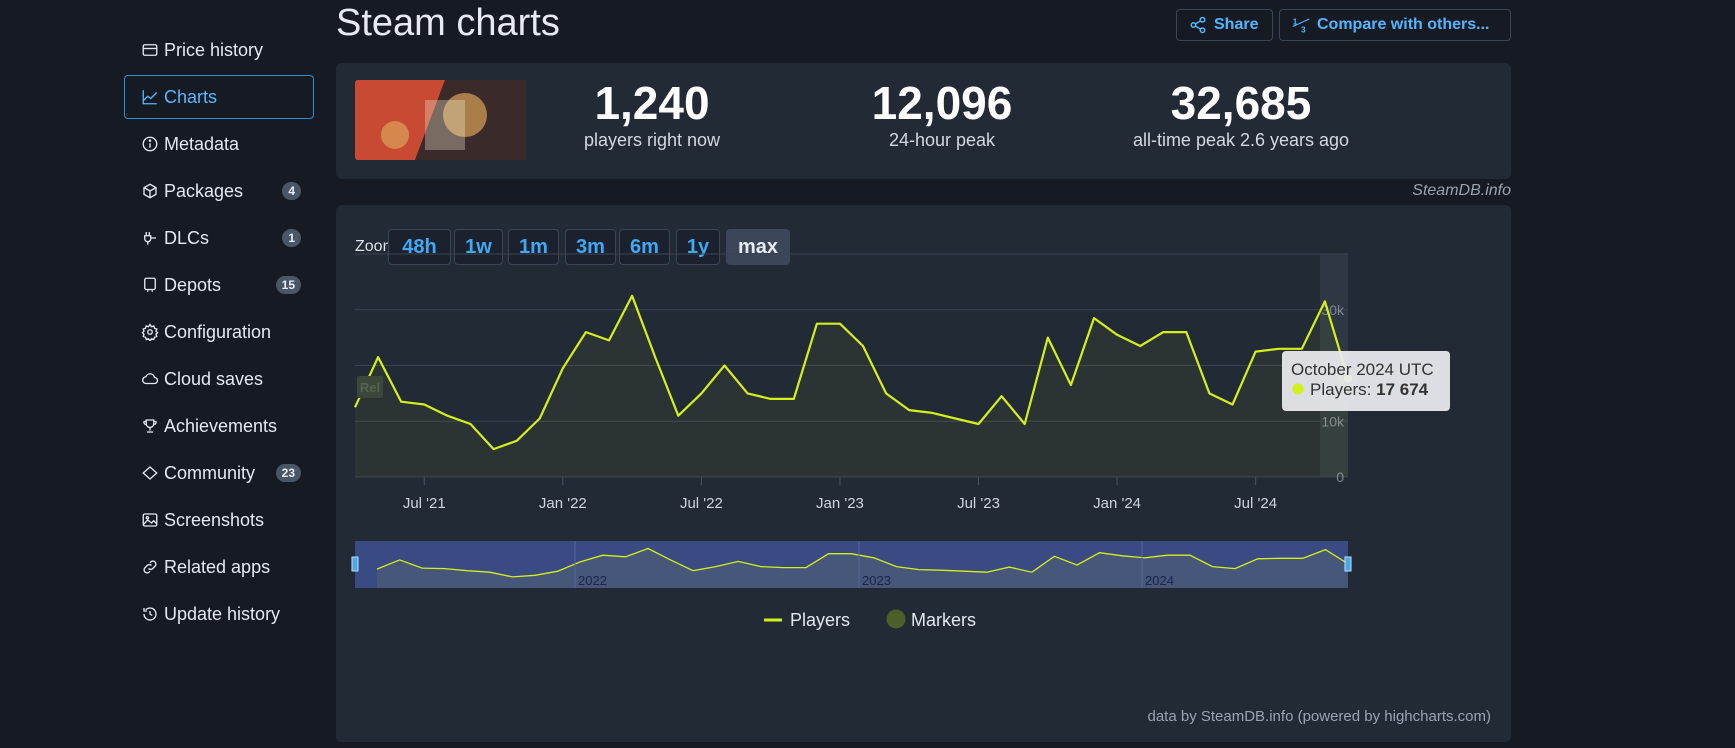 The image size is (1735, 748). I want to click on navigator-right-handle, so click(1348, 564).